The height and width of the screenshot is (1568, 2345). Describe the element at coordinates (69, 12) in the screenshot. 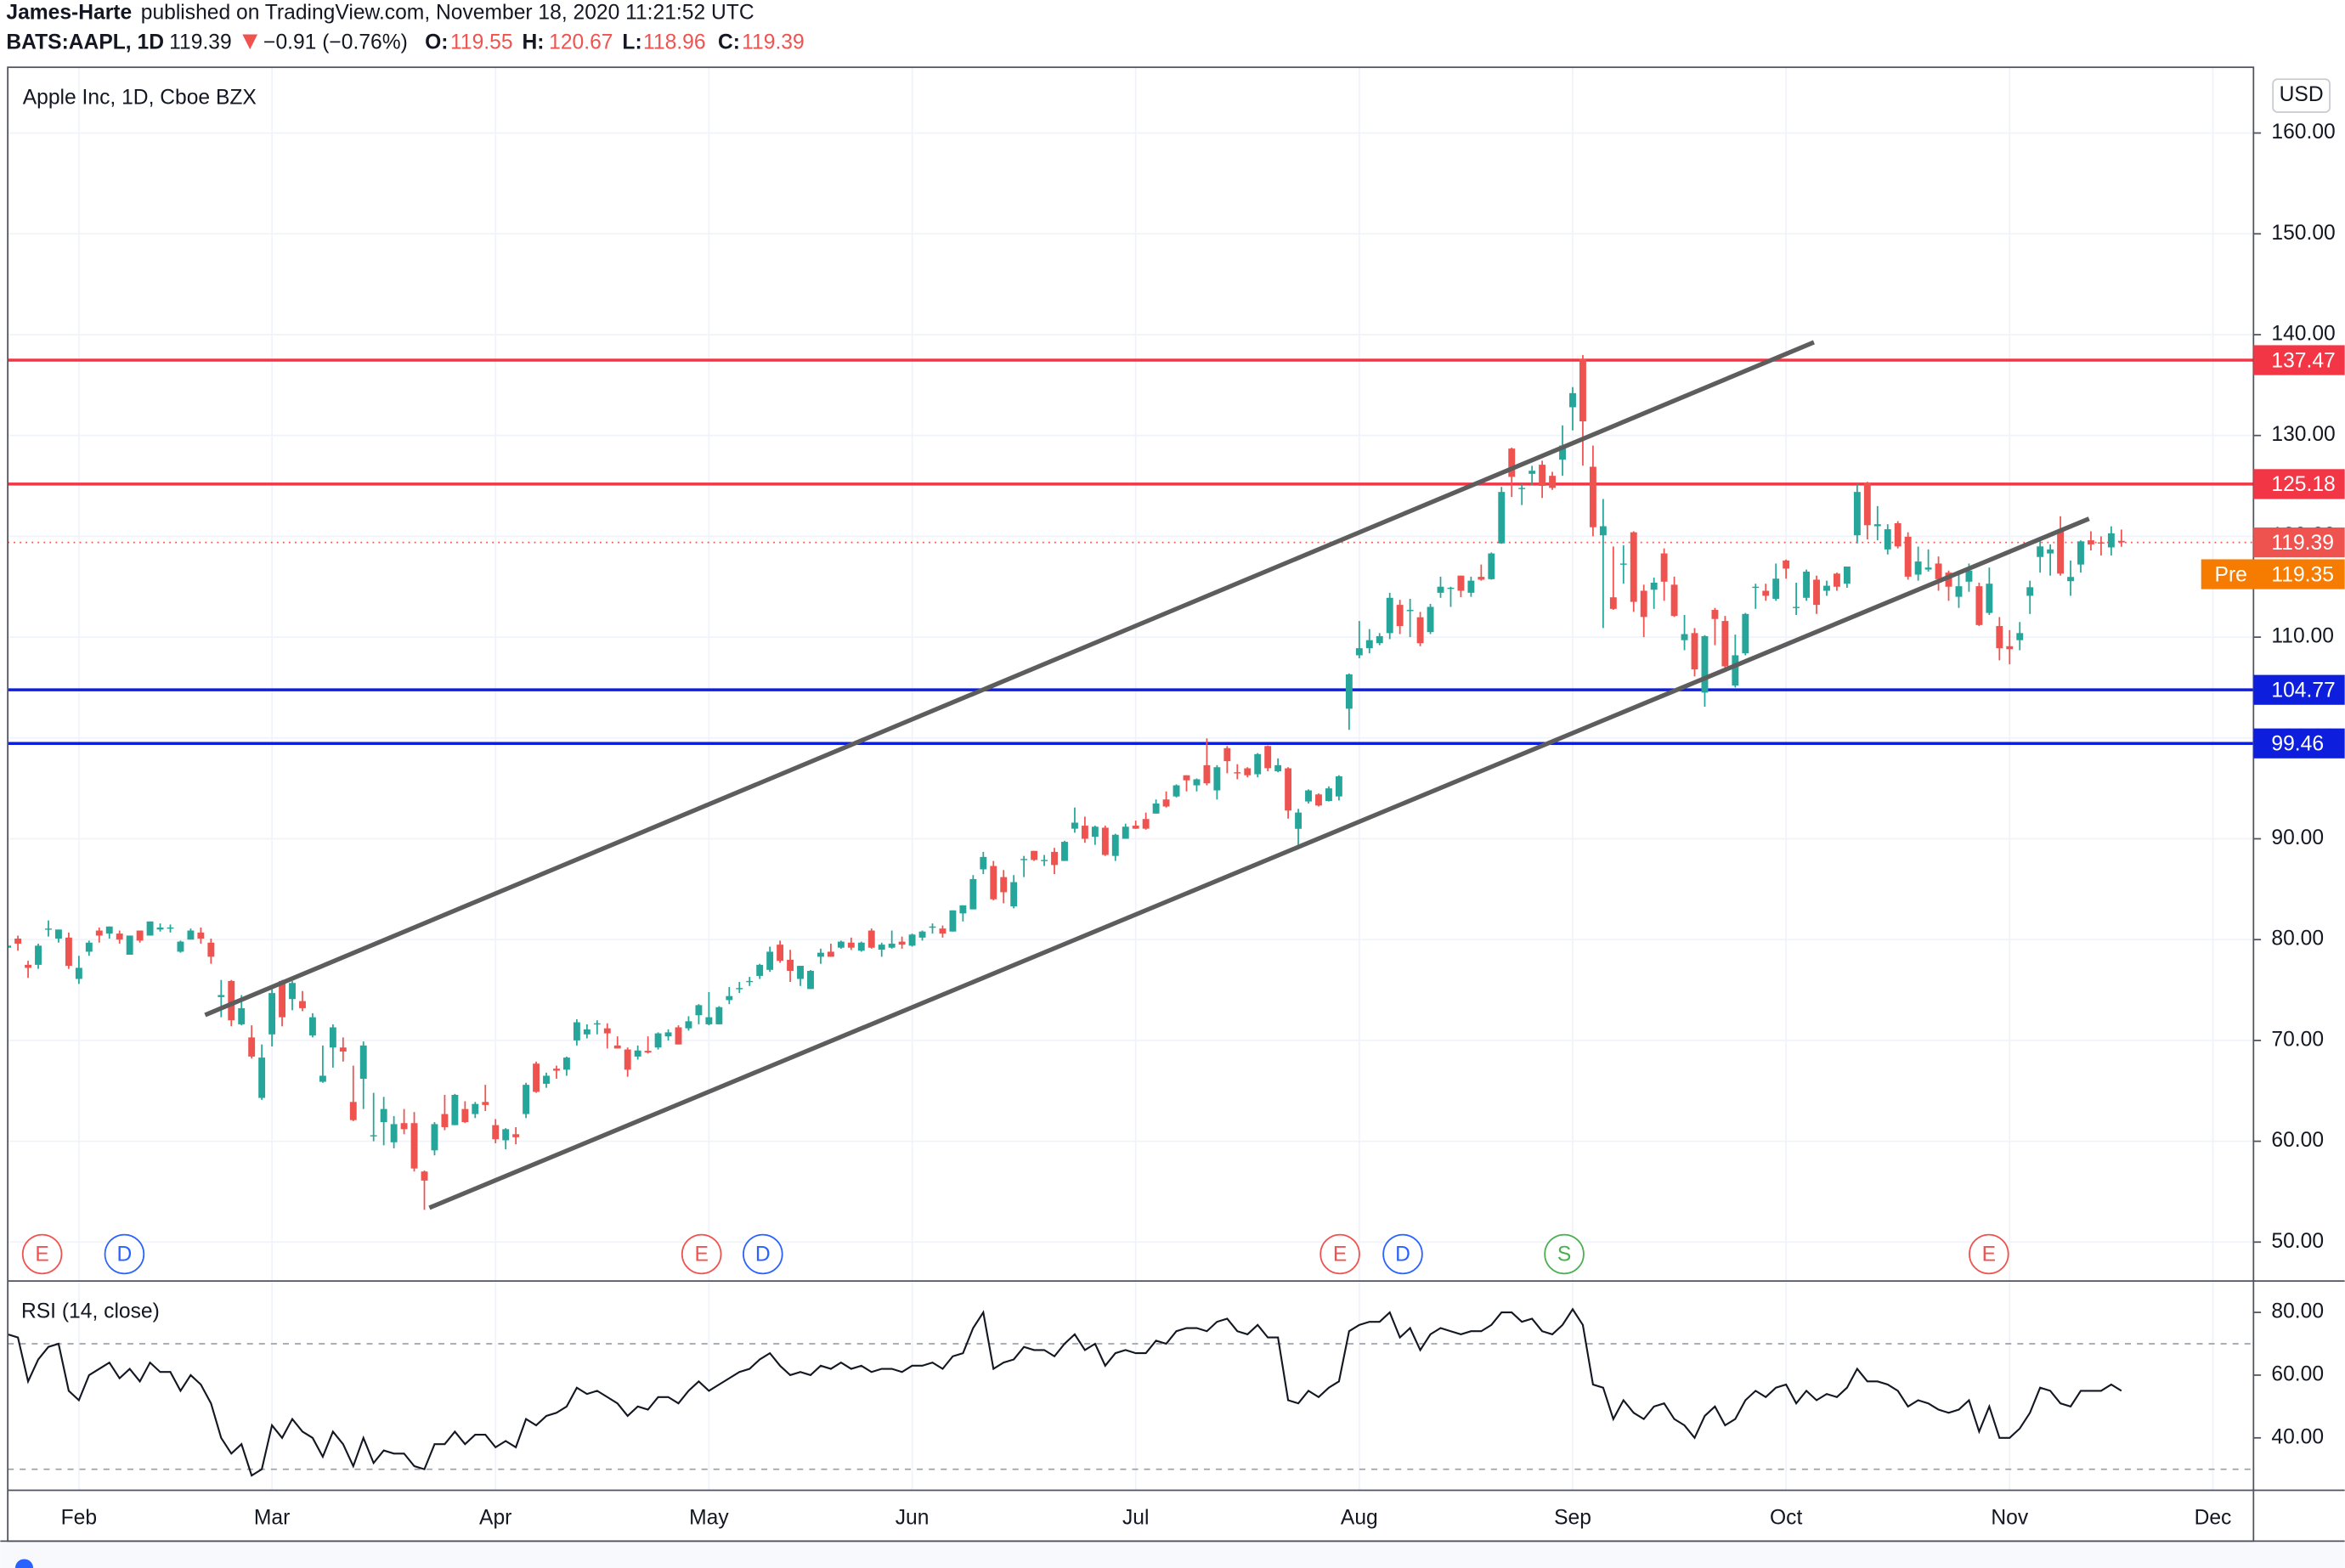

I see `author: James-Harte` at that location.